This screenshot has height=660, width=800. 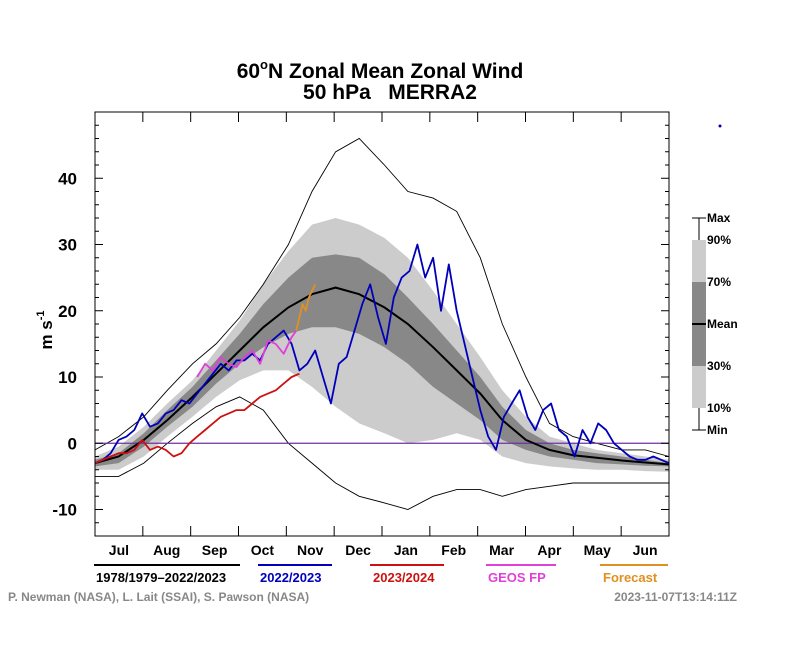 What do you see at coordinates (382, 453) in the screenshot?
I see `min-line` at bounding box center [382, 453].